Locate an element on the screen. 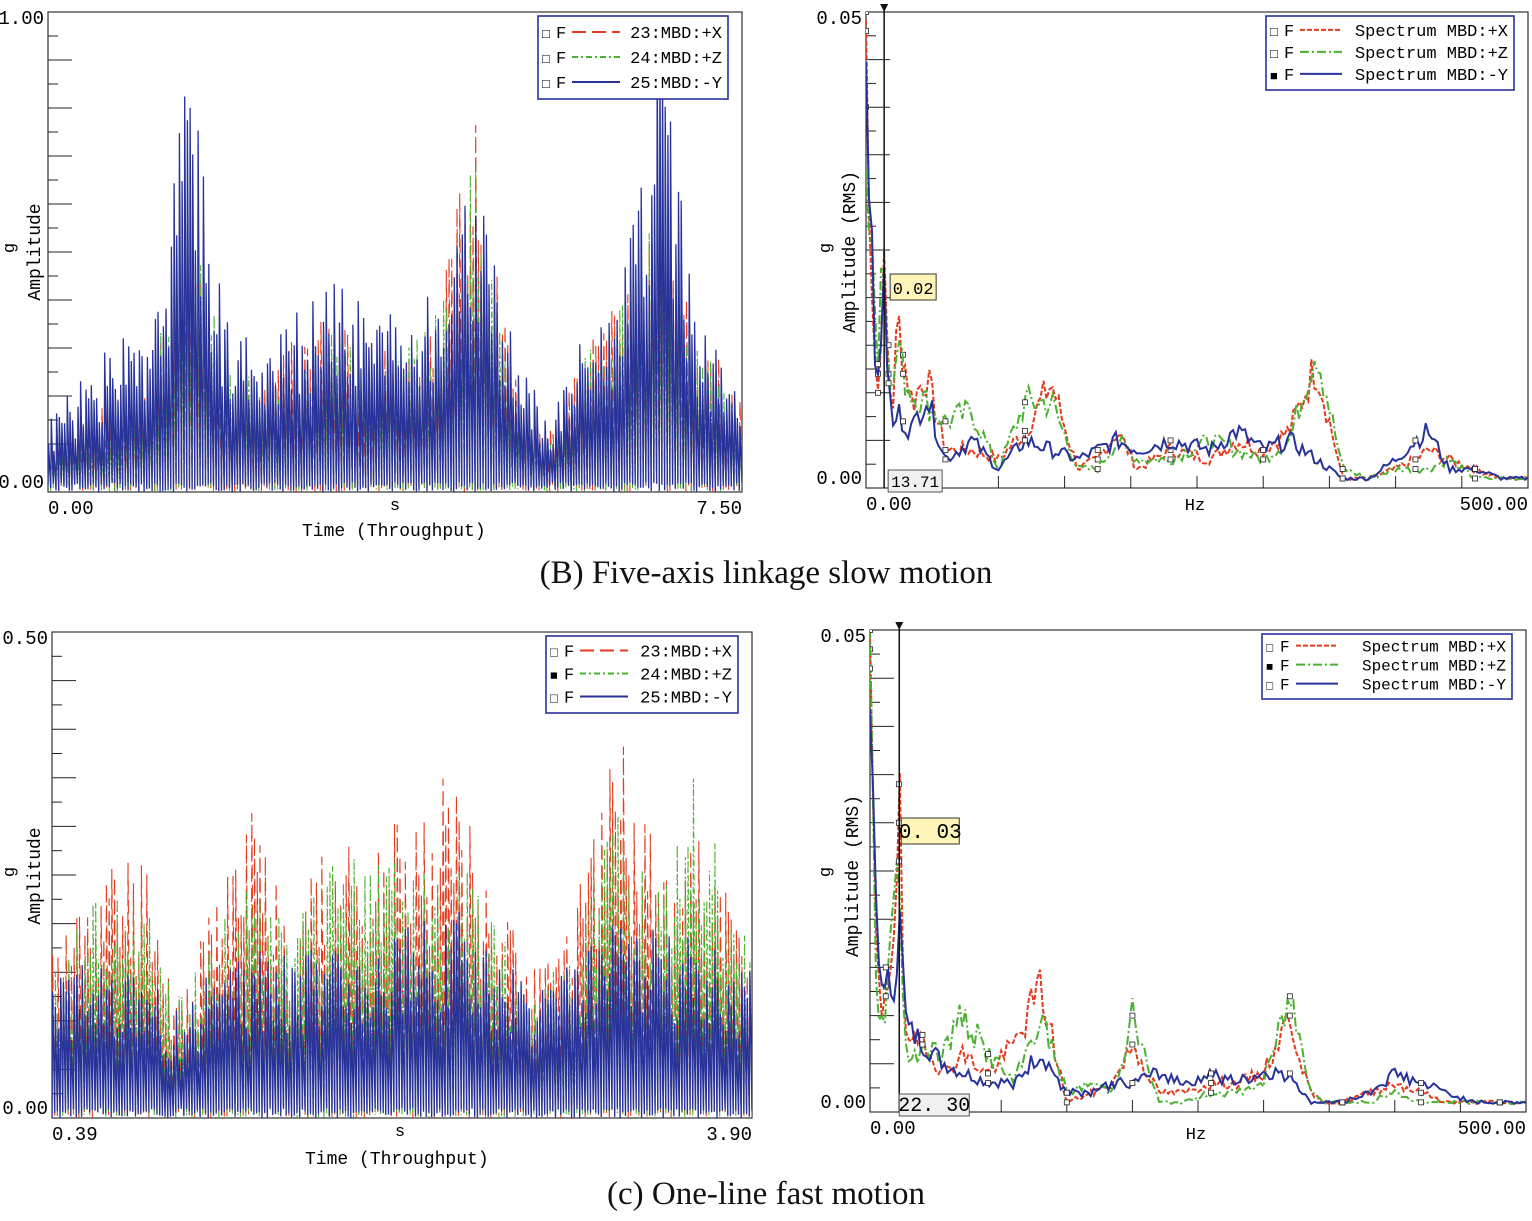 The image size is (1532, 1221). y-tick-label-max: 1.00 is located at coordinates (22, 19).